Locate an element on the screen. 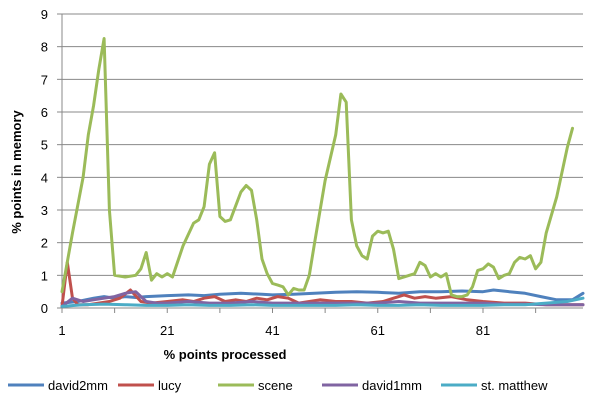 This screenshot has height=403, width=589. y-tick-label: 3 is located at coordinates (44, 210).